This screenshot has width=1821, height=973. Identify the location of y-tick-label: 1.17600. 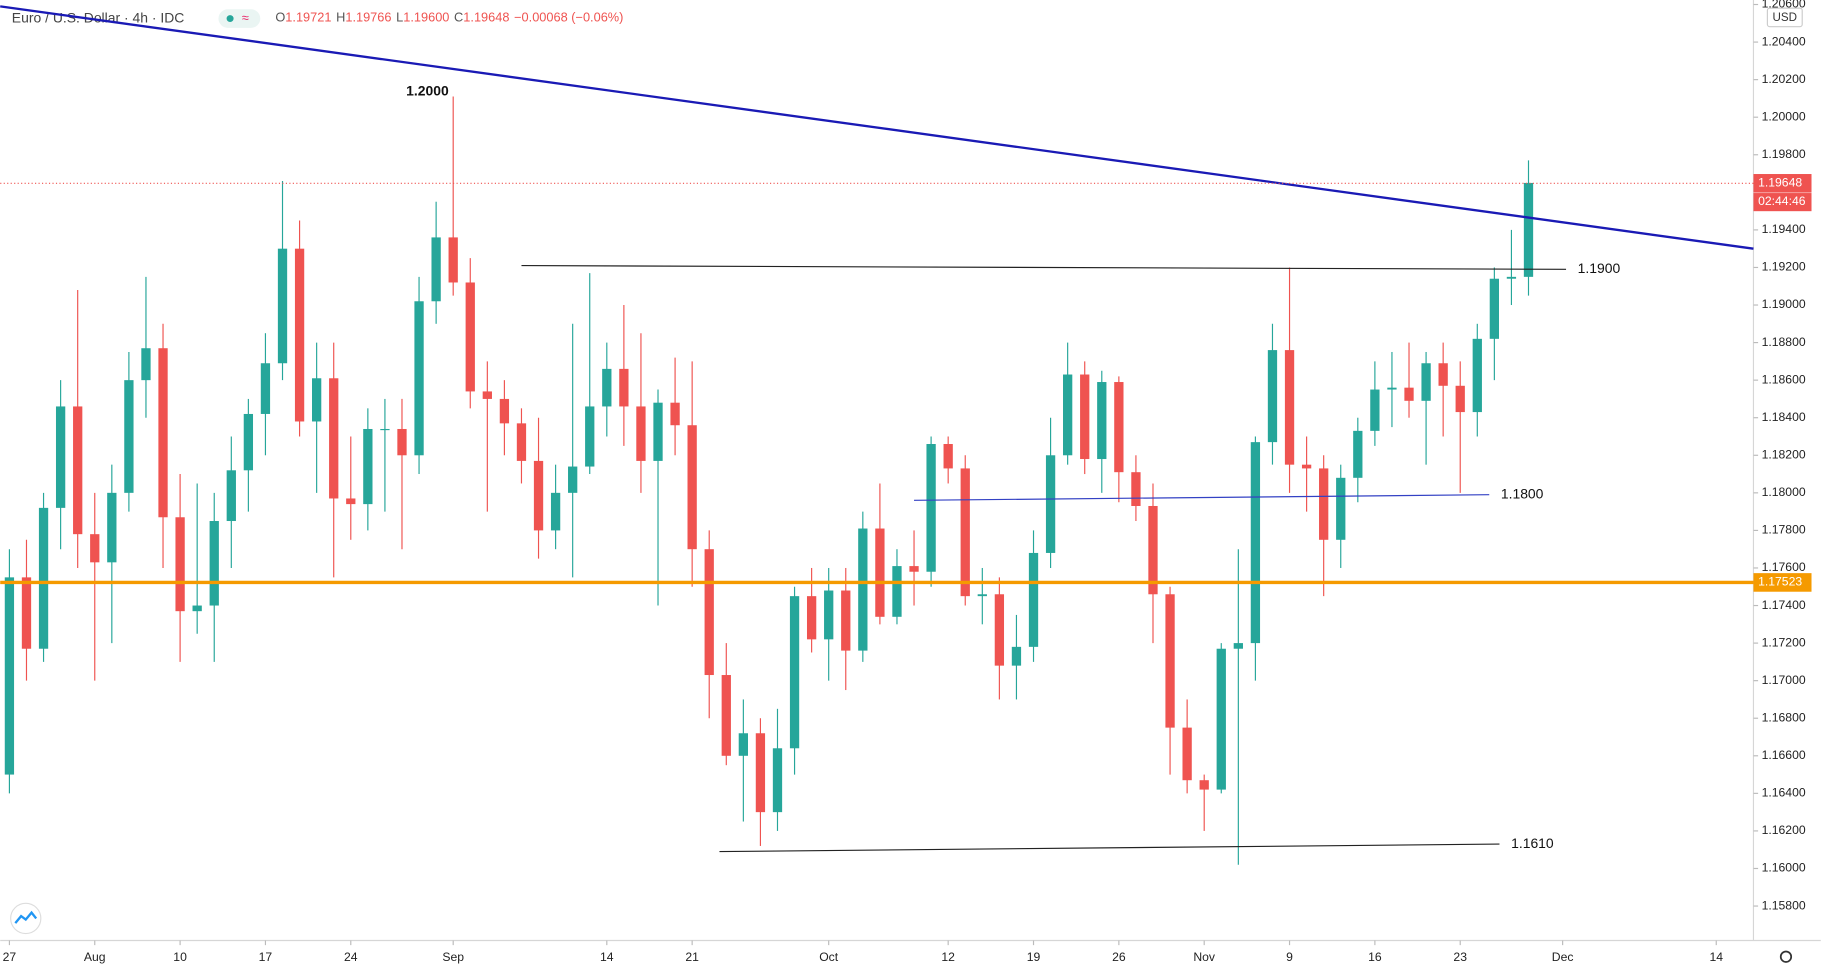
(1784, 567).